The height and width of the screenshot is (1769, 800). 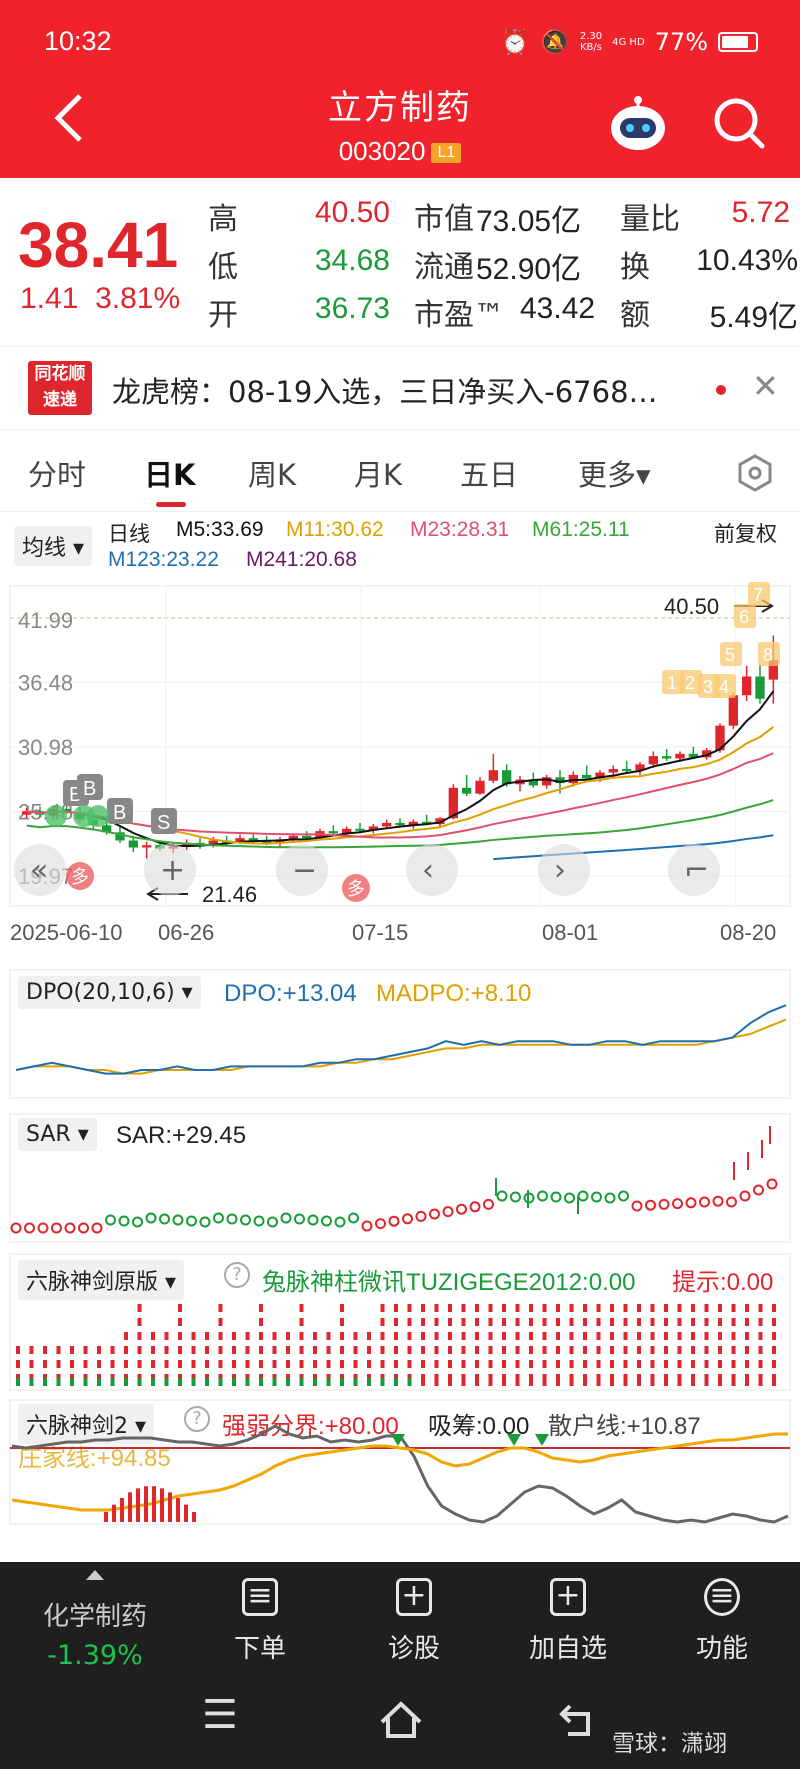 I want to click on close-icon: ✕, so click(x=765, y=386).